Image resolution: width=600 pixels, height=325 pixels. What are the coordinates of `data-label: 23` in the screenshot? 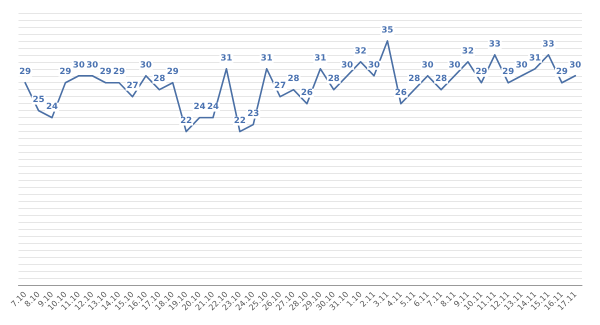 It's located at (253, 114).